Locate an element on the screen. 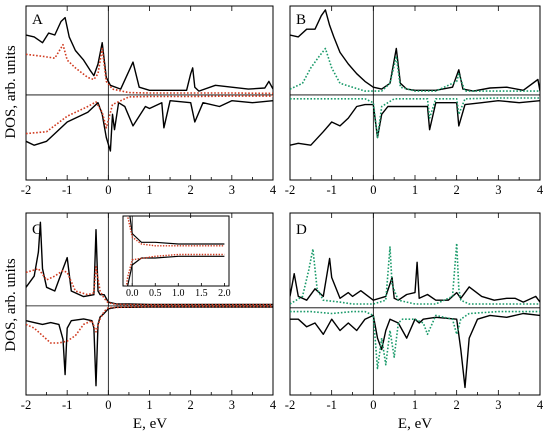 The image size is (550, 438). inset-curve-solid-spin-up is located at coordinates (177, 230).